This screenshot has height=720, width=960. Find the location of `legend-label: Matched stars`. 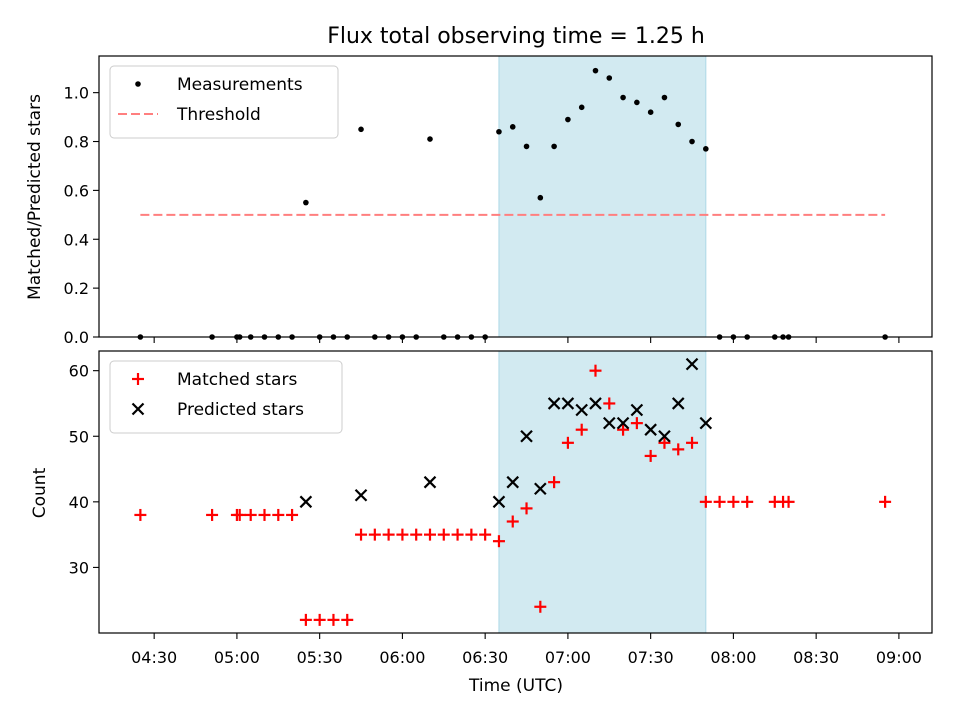

legend-label: Matched stars is located at coordinates (237, 380).